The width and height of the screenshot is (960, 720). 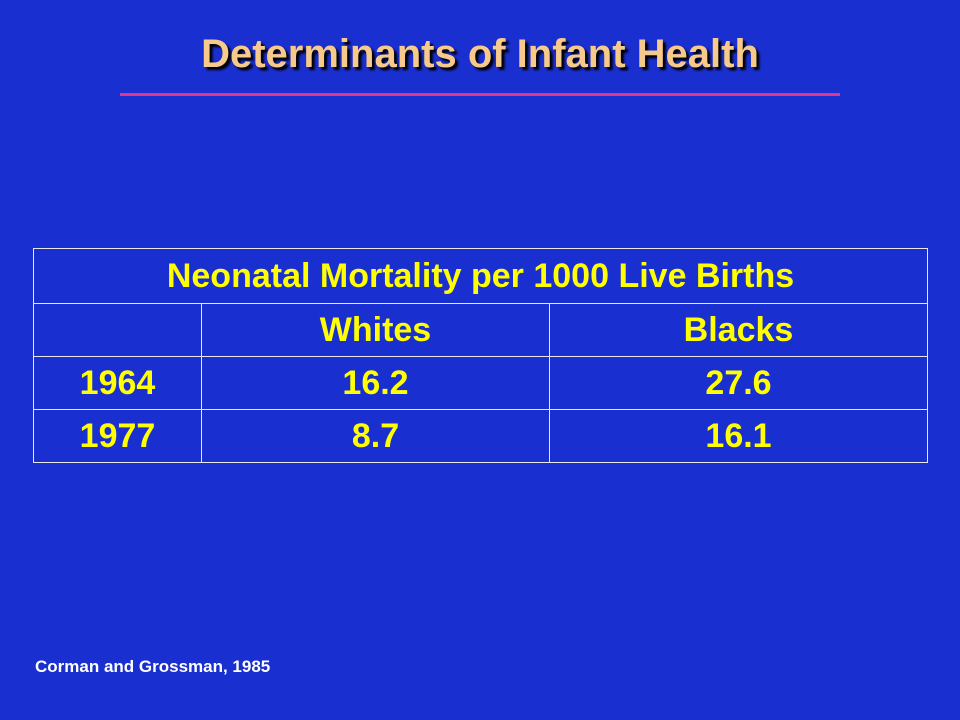 I want to click on header-cell-blacks: Blacks, so click(x=738, y=330).